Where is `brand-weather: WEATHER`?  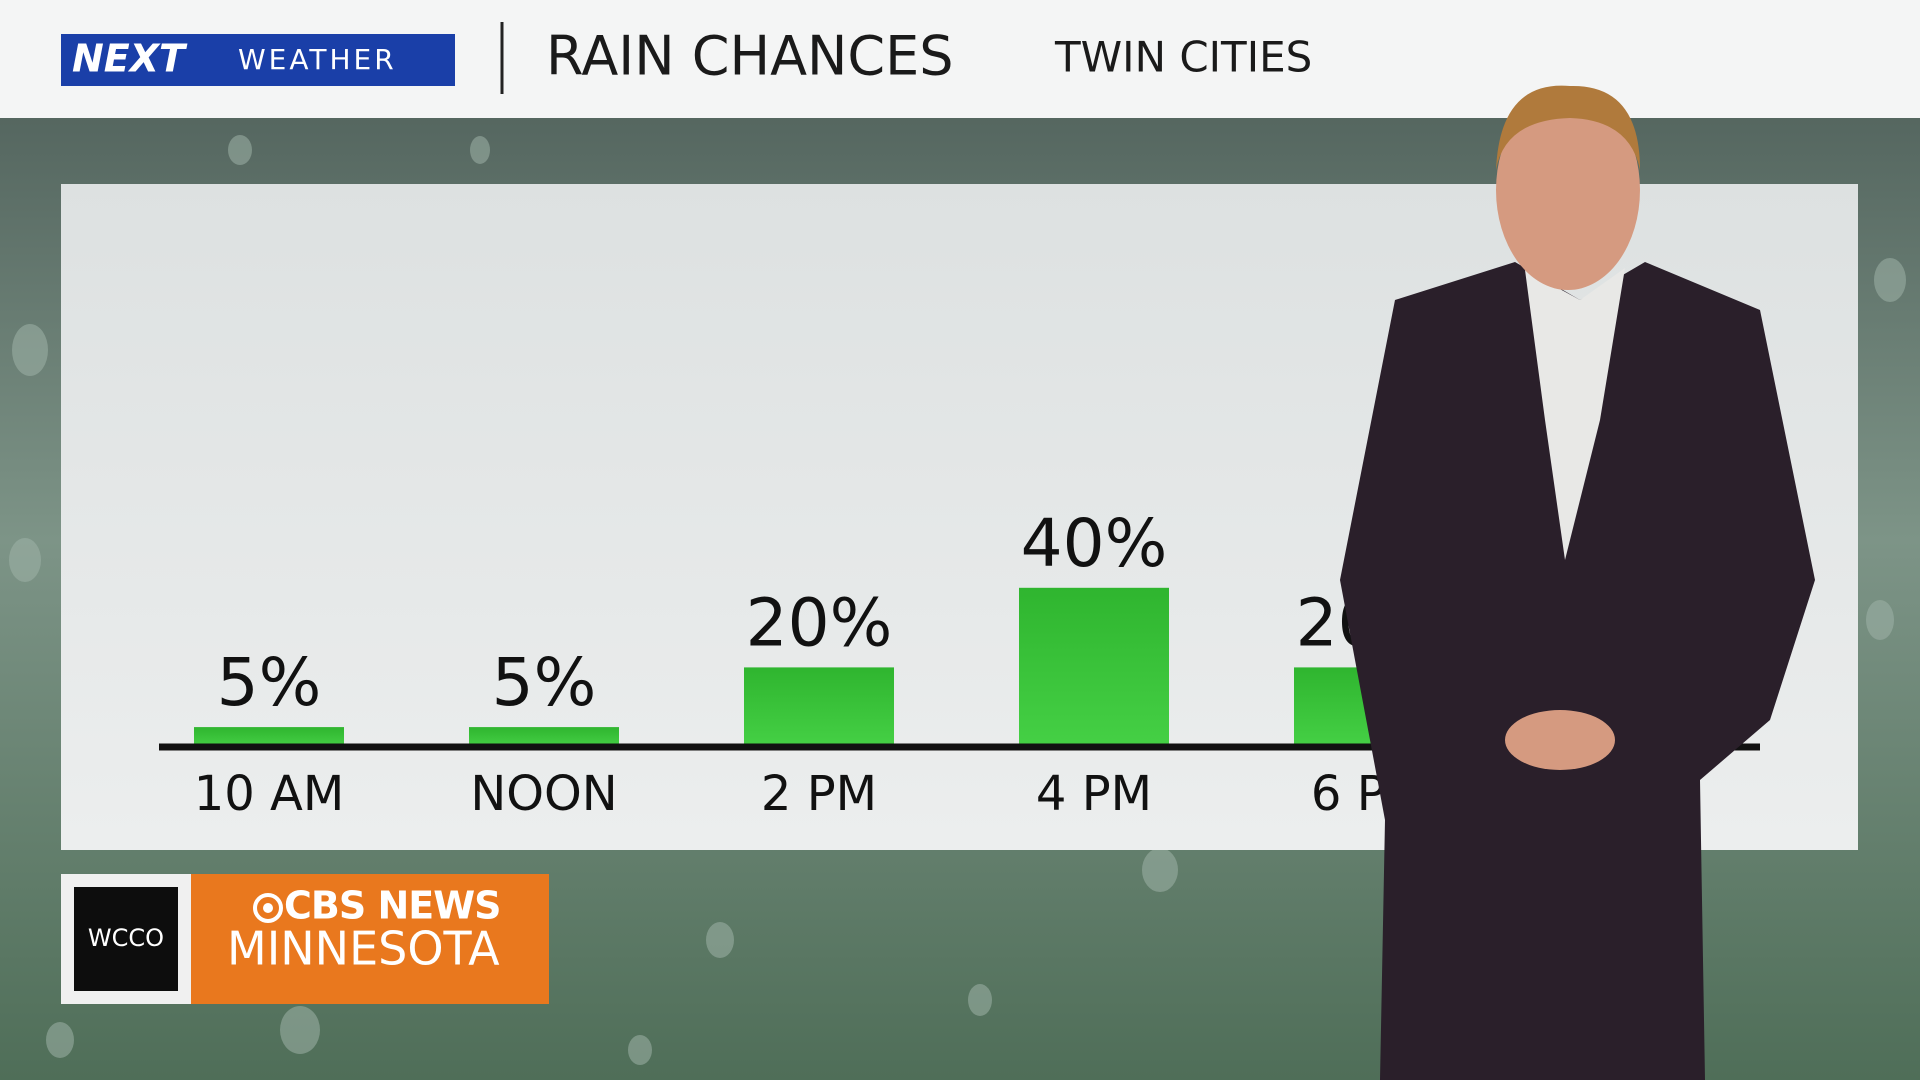
brand-weather: WEATHER is located at coordinates (317, 59).